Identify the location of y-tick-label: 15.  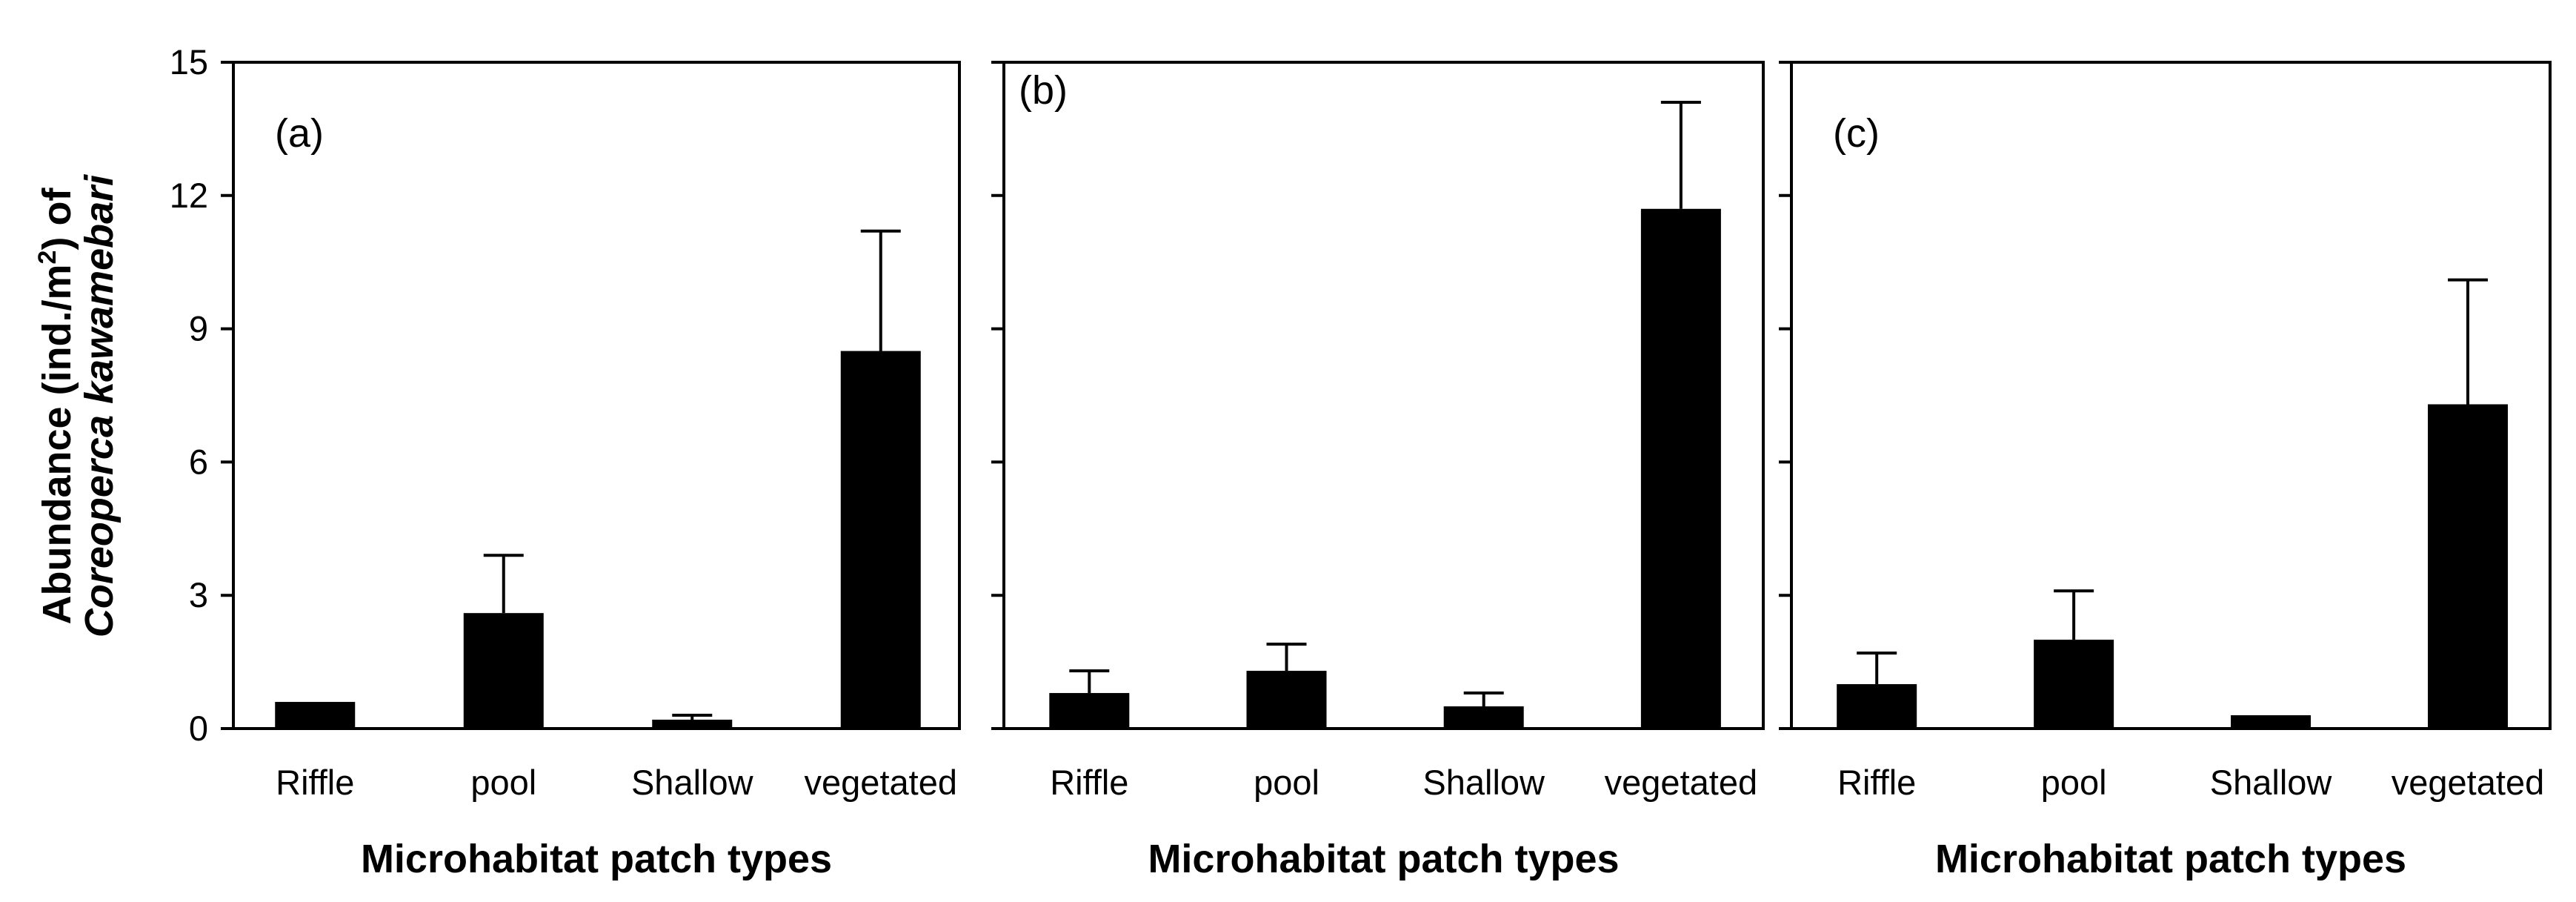
(189, 62).